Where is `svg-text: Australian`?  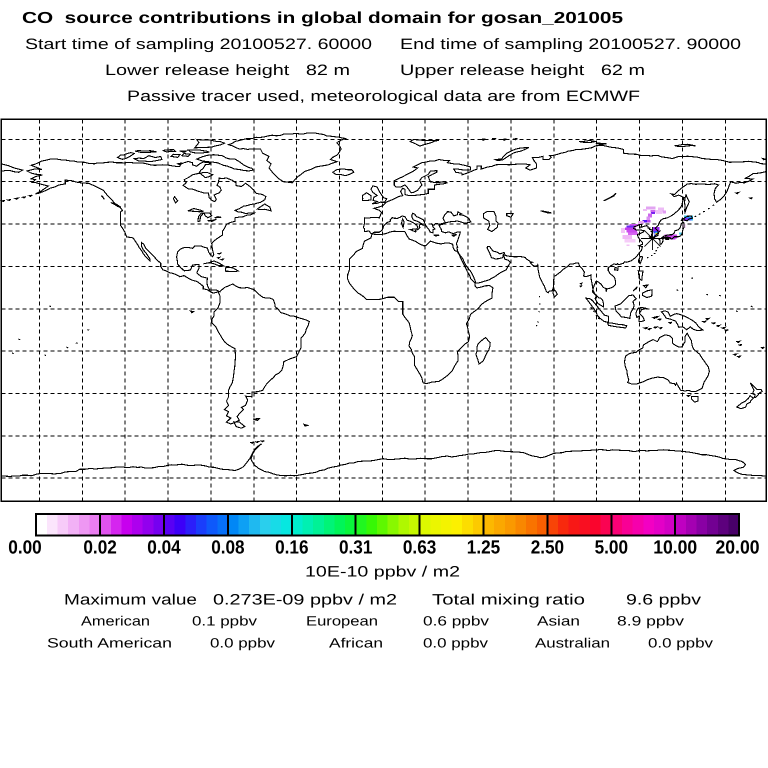
svg-text: Australian is located at coordinates (572, 643).